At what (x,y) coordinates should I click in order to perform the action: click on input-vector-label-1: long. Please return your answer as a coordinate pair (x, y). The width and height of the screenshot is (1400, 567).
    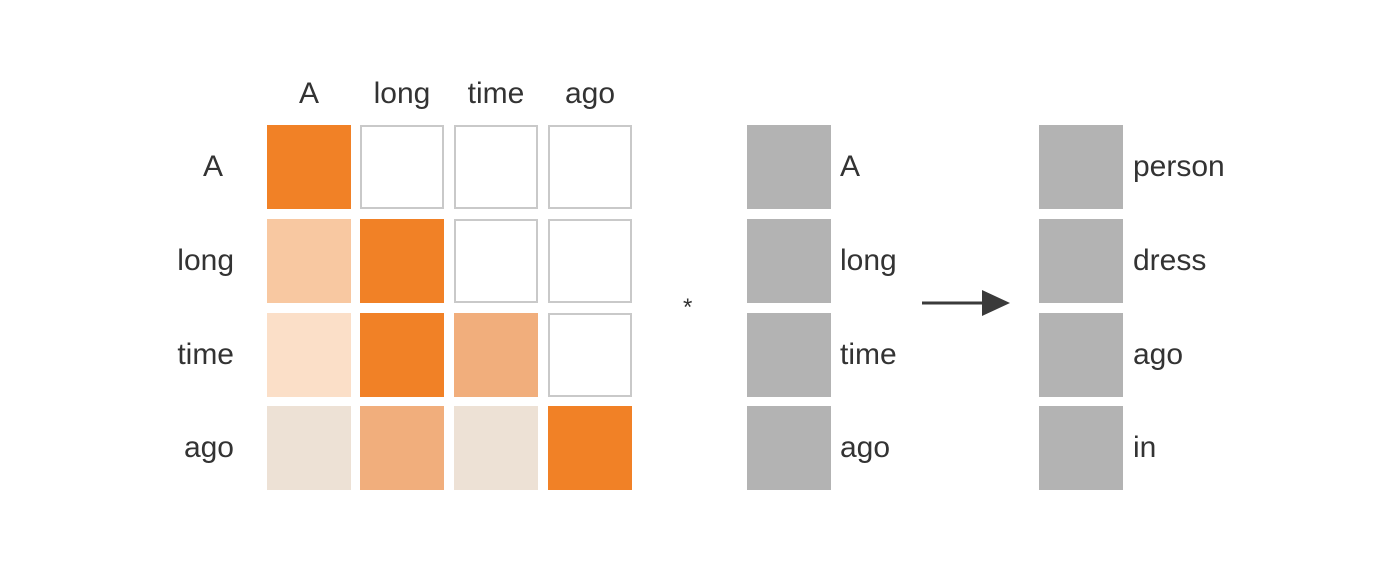
    Looking at the image, I should click on (868, 260).